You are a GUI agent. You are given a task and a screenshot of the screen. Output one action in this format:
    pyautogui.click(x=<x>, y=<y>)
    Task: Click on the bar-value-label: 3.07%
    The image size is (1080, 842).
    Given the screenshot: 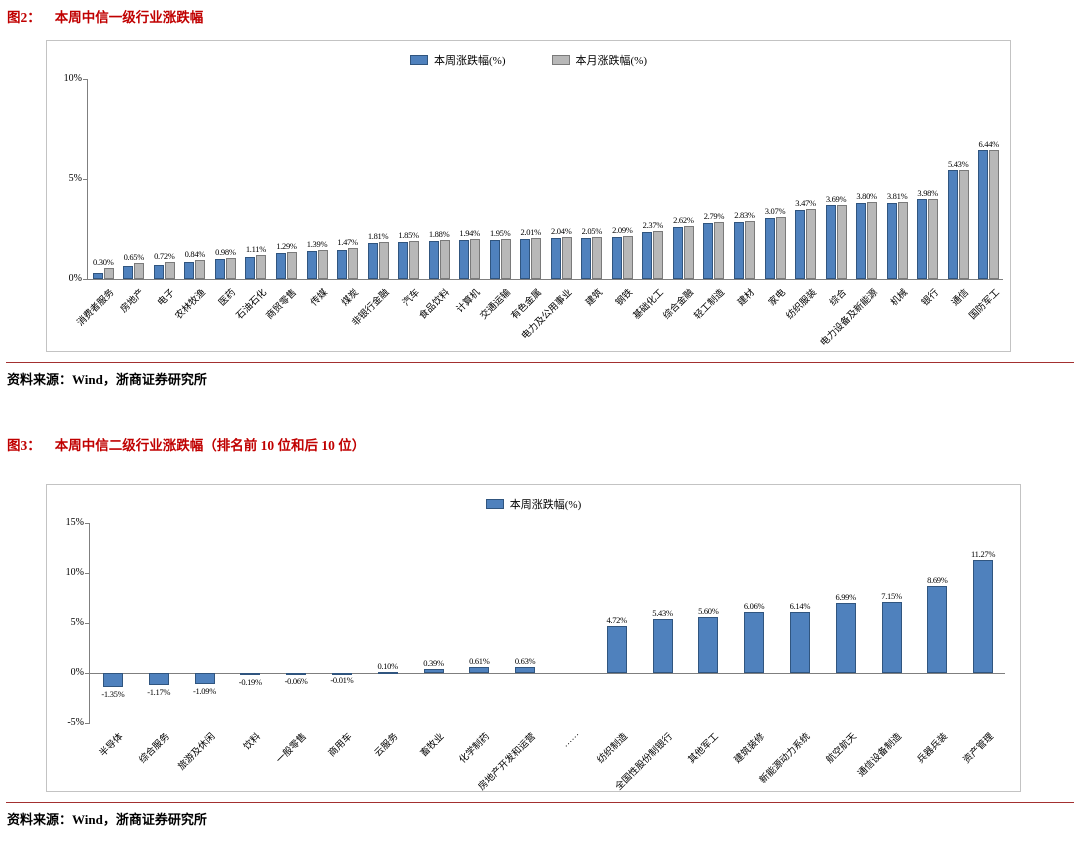 What is the action you would take?
    pyautogui.click(x=775, y=211)
    